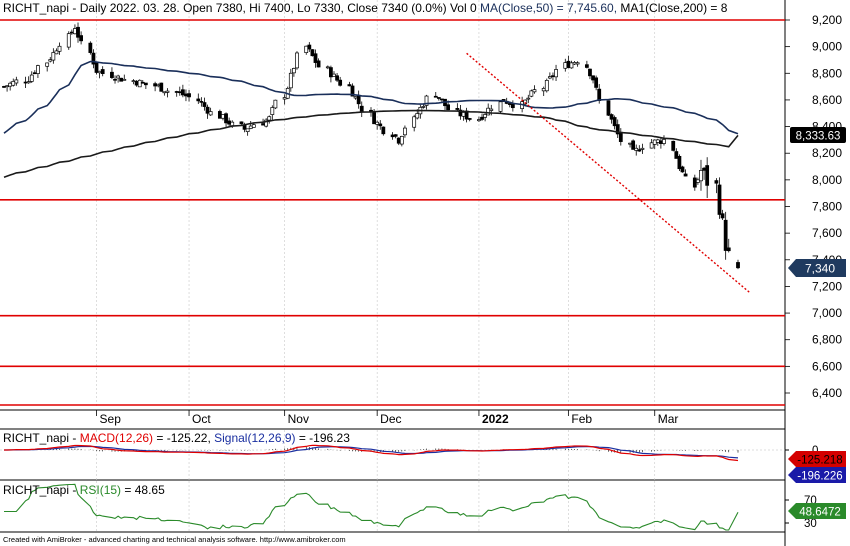 This screenshot has width=850, height=546. Describe the element at coordinates (390, 419) in the screenshot. I see `date-axis-label: Dec` at that location.